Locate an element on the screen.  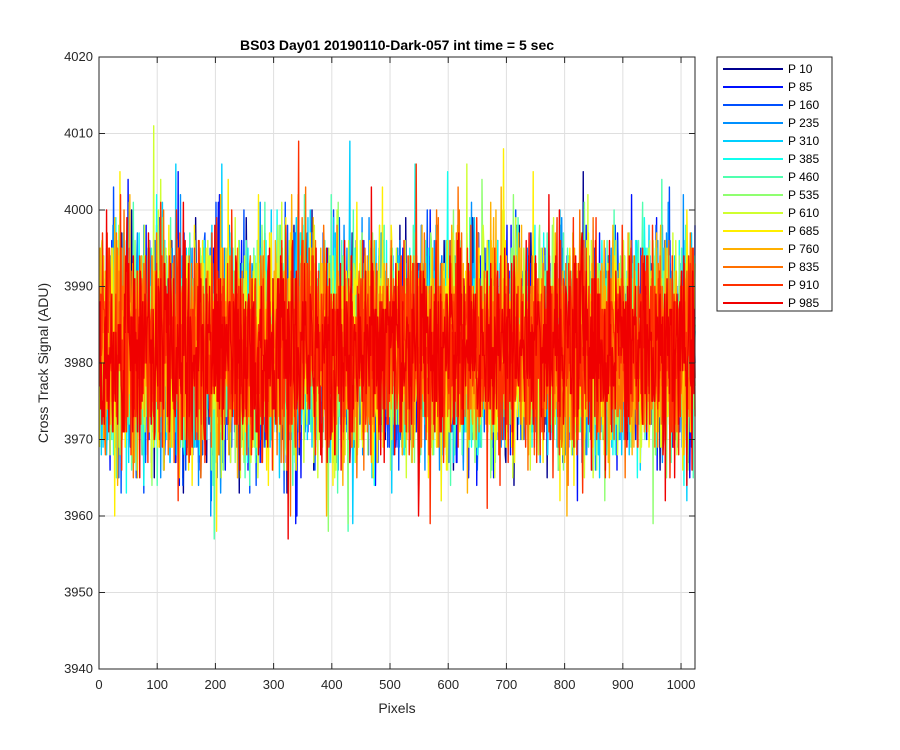
x-tick-label: 600 is located at coordinates (448, 684).